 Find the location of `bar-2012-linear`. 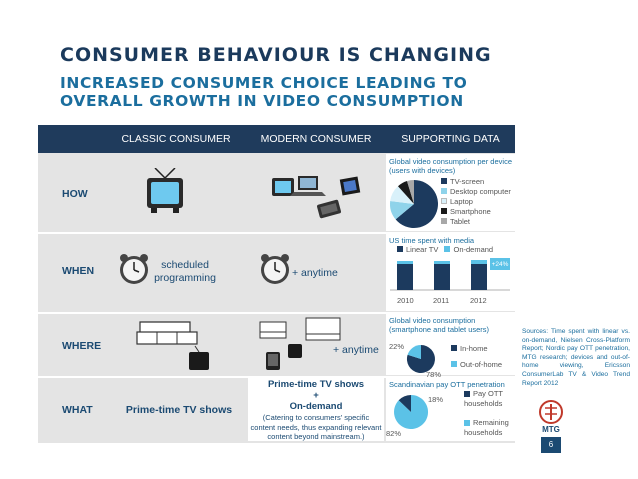

bar-2012-linear is located at coordinates (479, 277).